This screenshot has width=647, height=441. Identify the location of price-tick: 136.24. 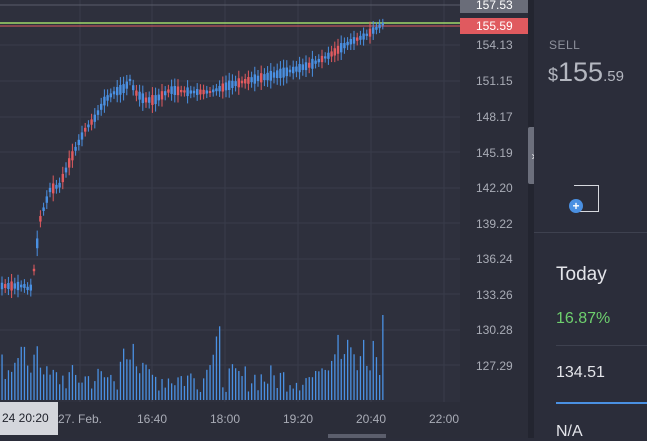
(494, 259).